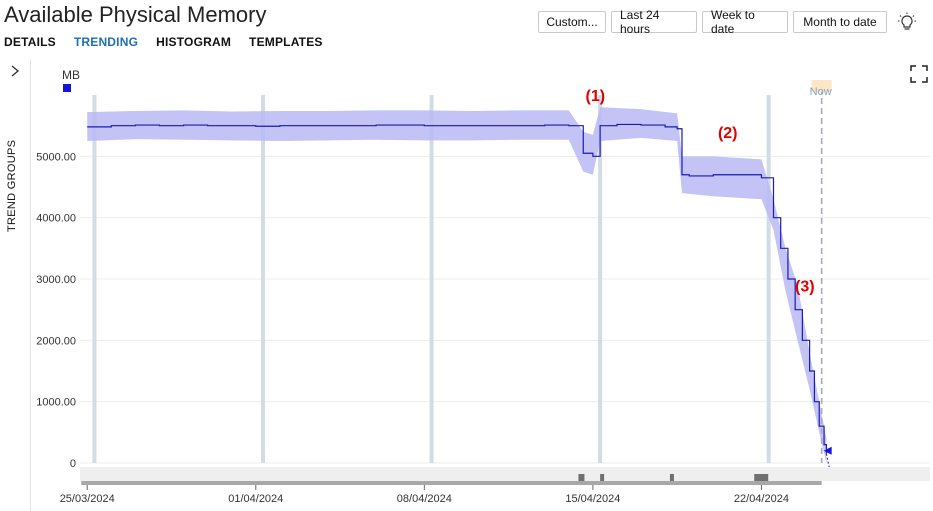  I want to click on x-tick-label: 15/04/2024, so click(592, 499).